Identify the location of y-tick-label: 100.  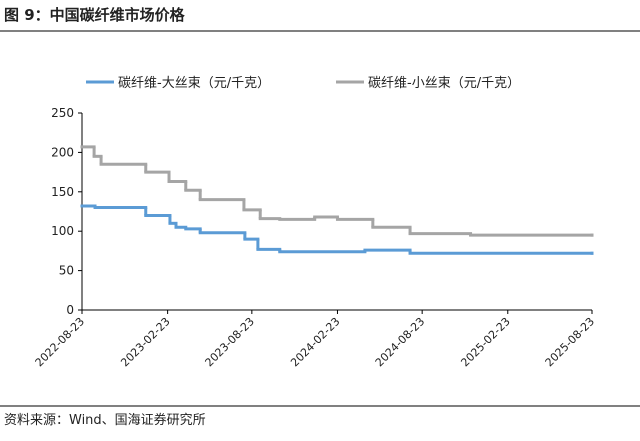
(62, 231).